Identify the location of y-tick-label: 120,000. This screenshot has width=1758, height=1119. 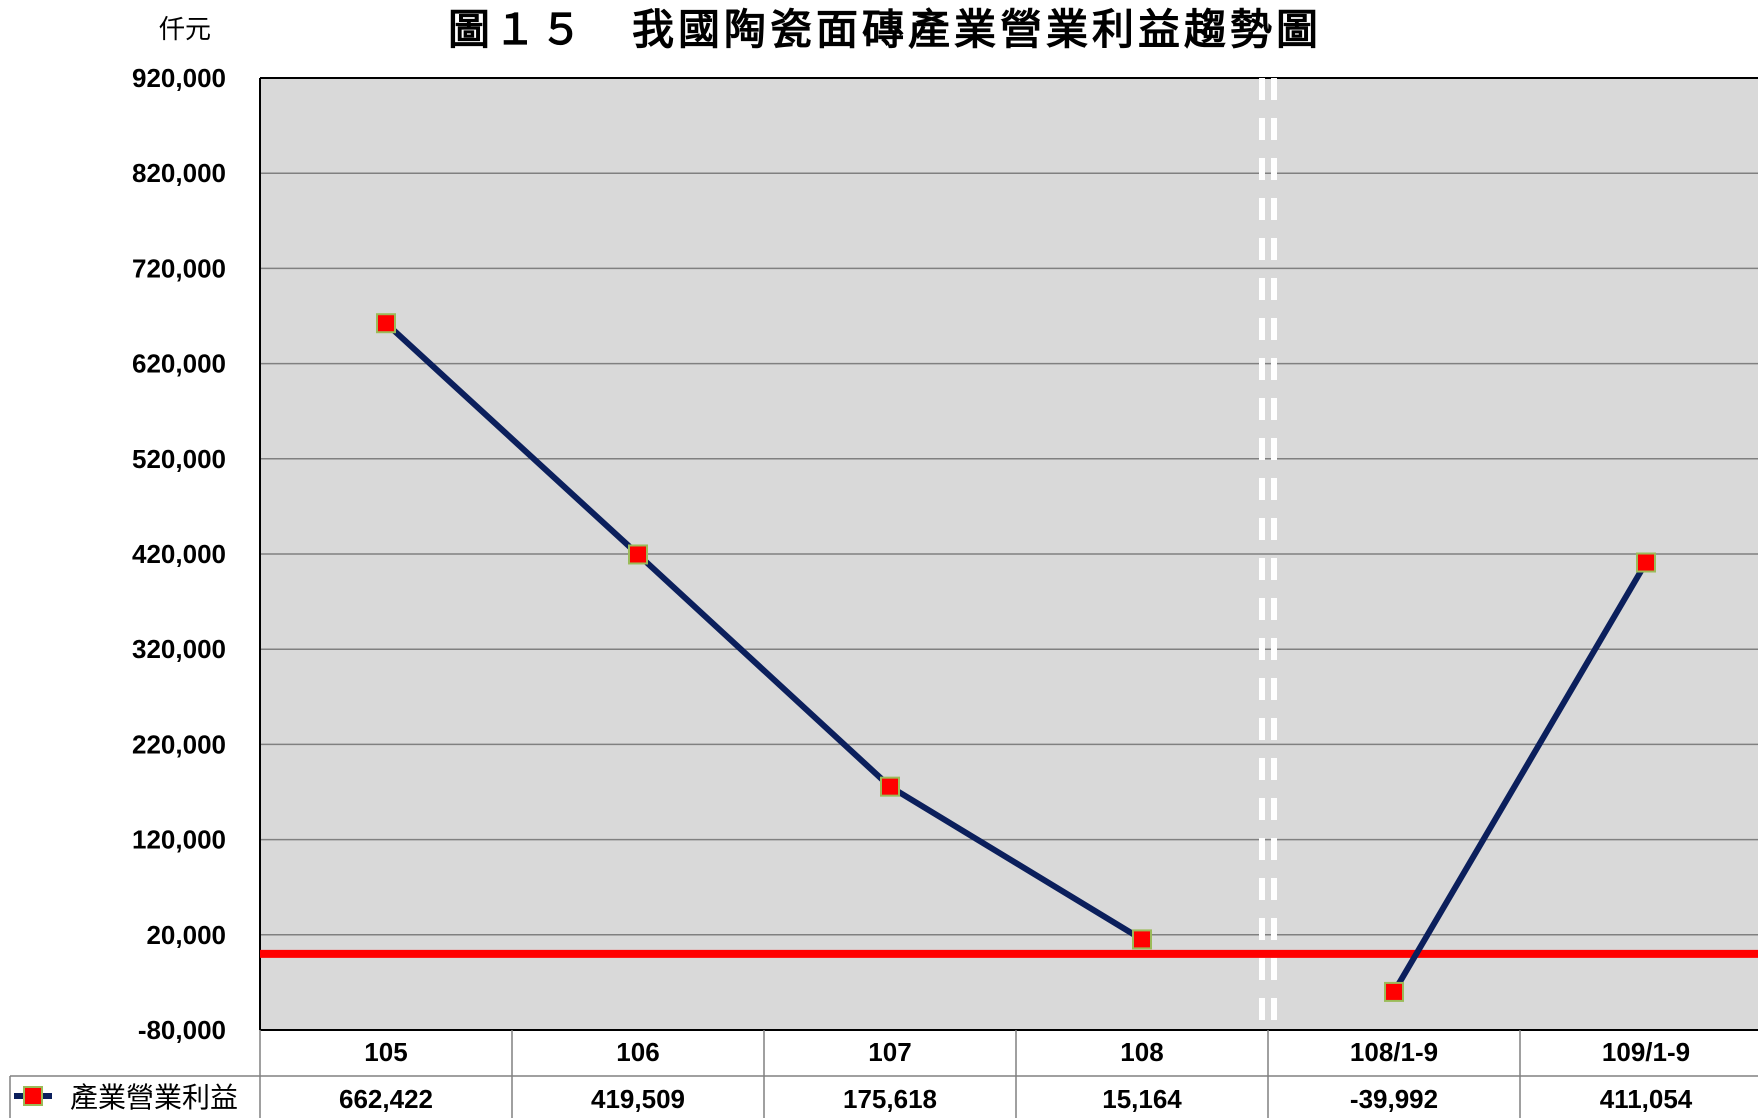
(179, 840).